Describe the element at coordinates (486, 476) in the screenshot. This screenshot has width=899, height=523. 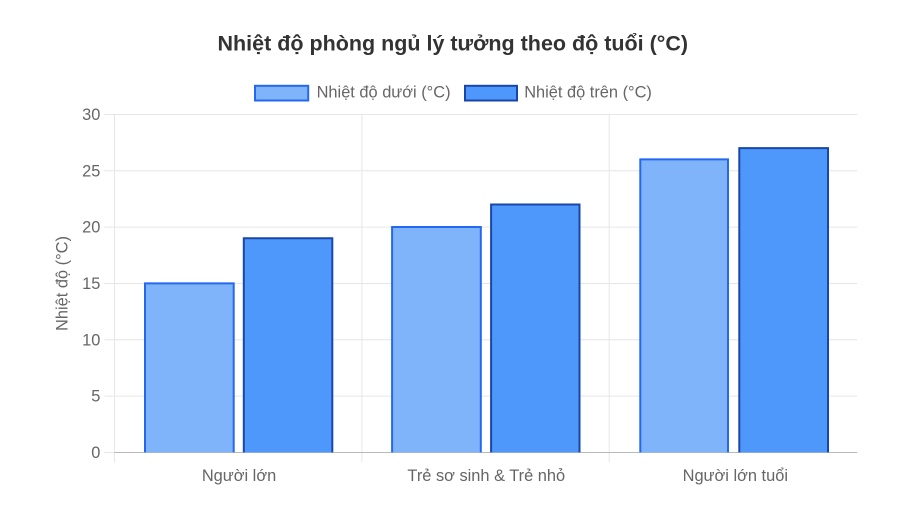
I see `svg-text: Trẻ sơ sinh & Trẻ nhỏ` at that location.